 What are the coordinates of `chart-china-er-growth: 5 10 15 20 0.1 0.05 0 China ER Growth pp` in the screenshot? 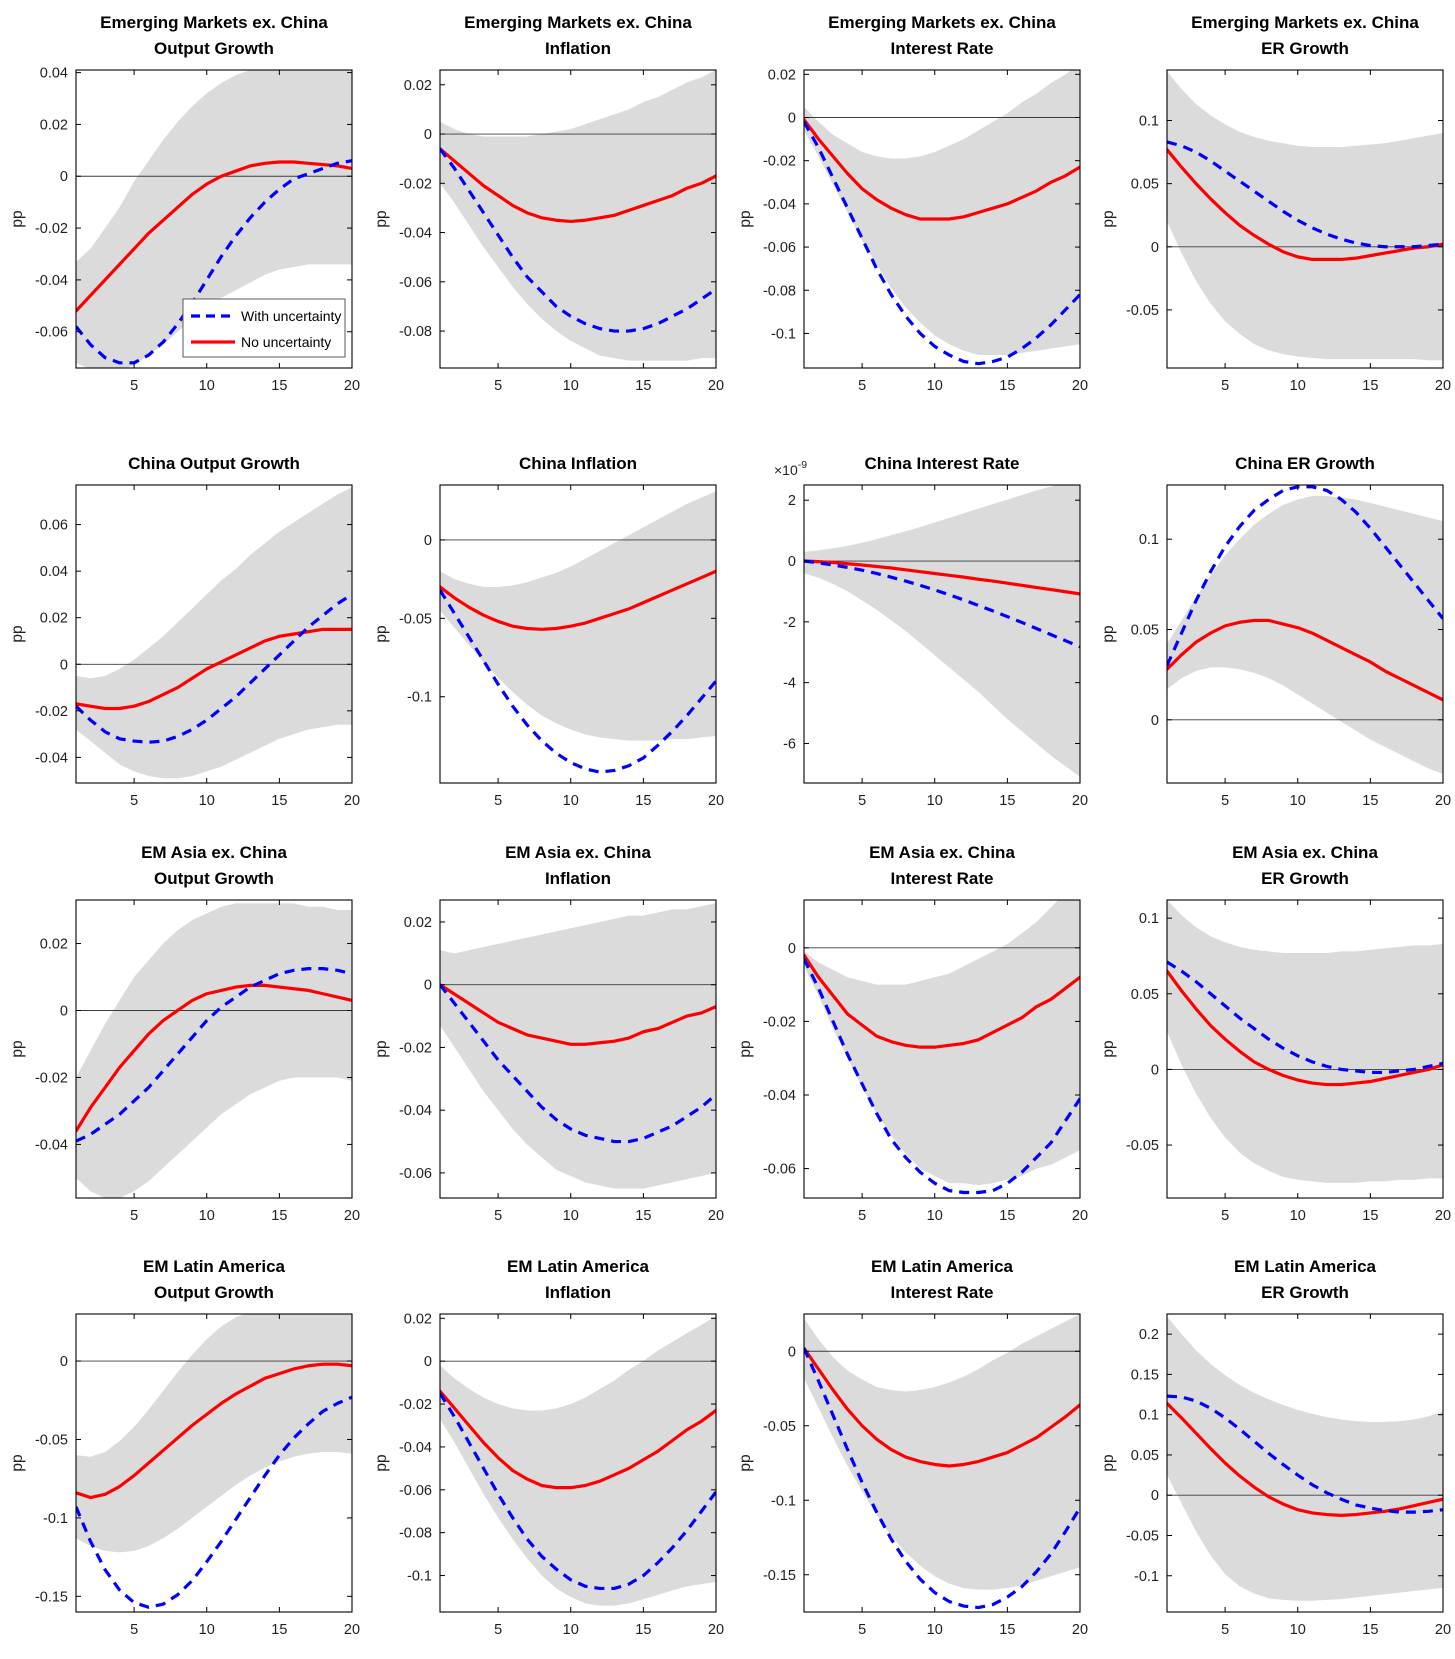 It's located at (1275, 631).